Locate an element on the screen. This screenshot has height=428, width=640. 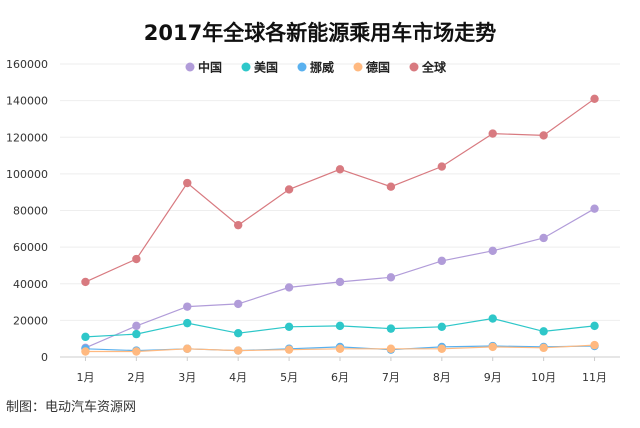
series-美国 is located at coordinates (340, 328).